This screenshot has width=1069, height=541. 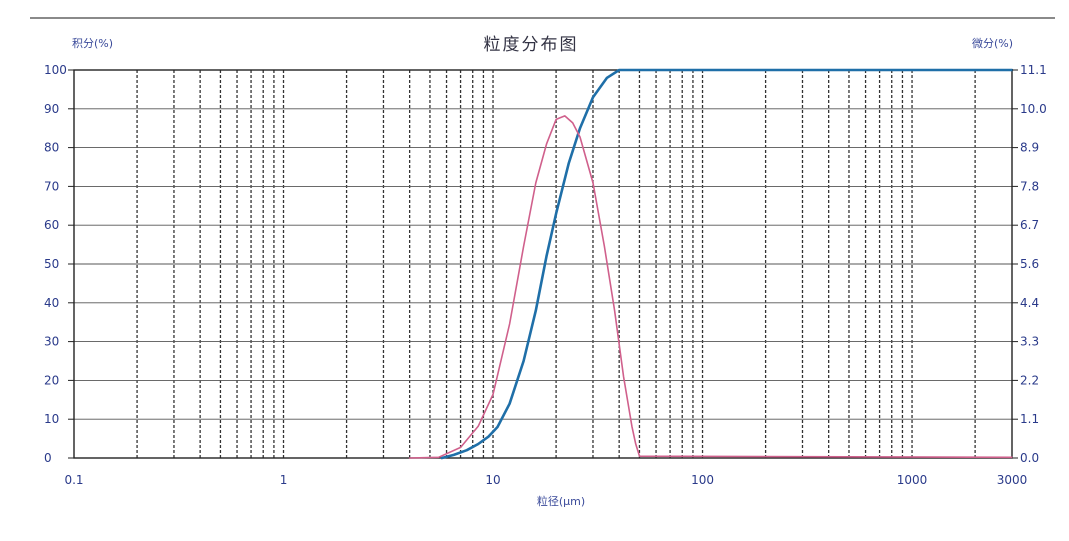 I want to click on x-tick-label: 0.1, so click(x=73, y=480).